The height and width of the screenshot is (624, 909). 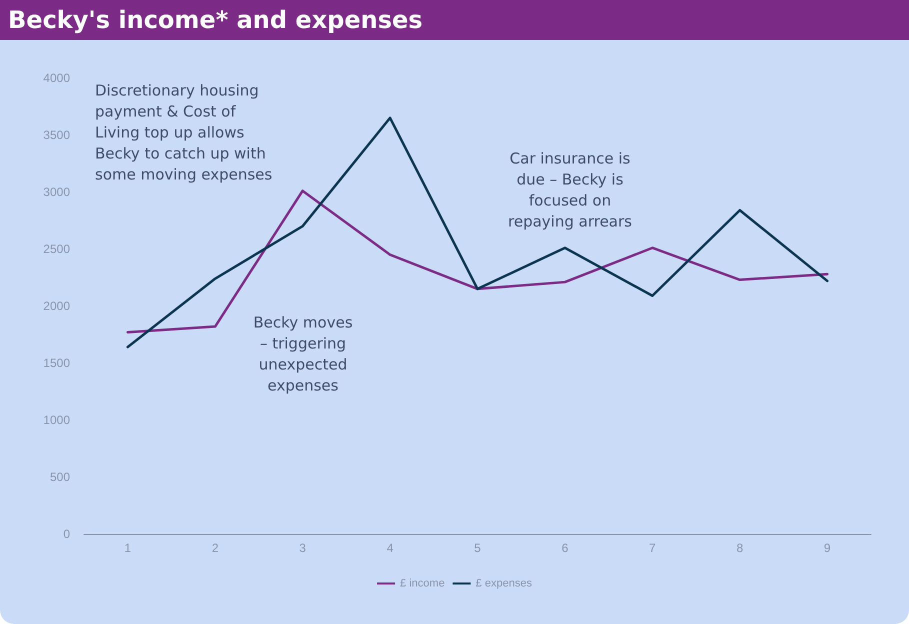 What do you see at coordinates (183, 133) in the screenshot?
I see `annotation: Discretionary housing payment & Cost of Living top up allows Becky to catch up with some moving expenses` at bounding box center [183, 133].